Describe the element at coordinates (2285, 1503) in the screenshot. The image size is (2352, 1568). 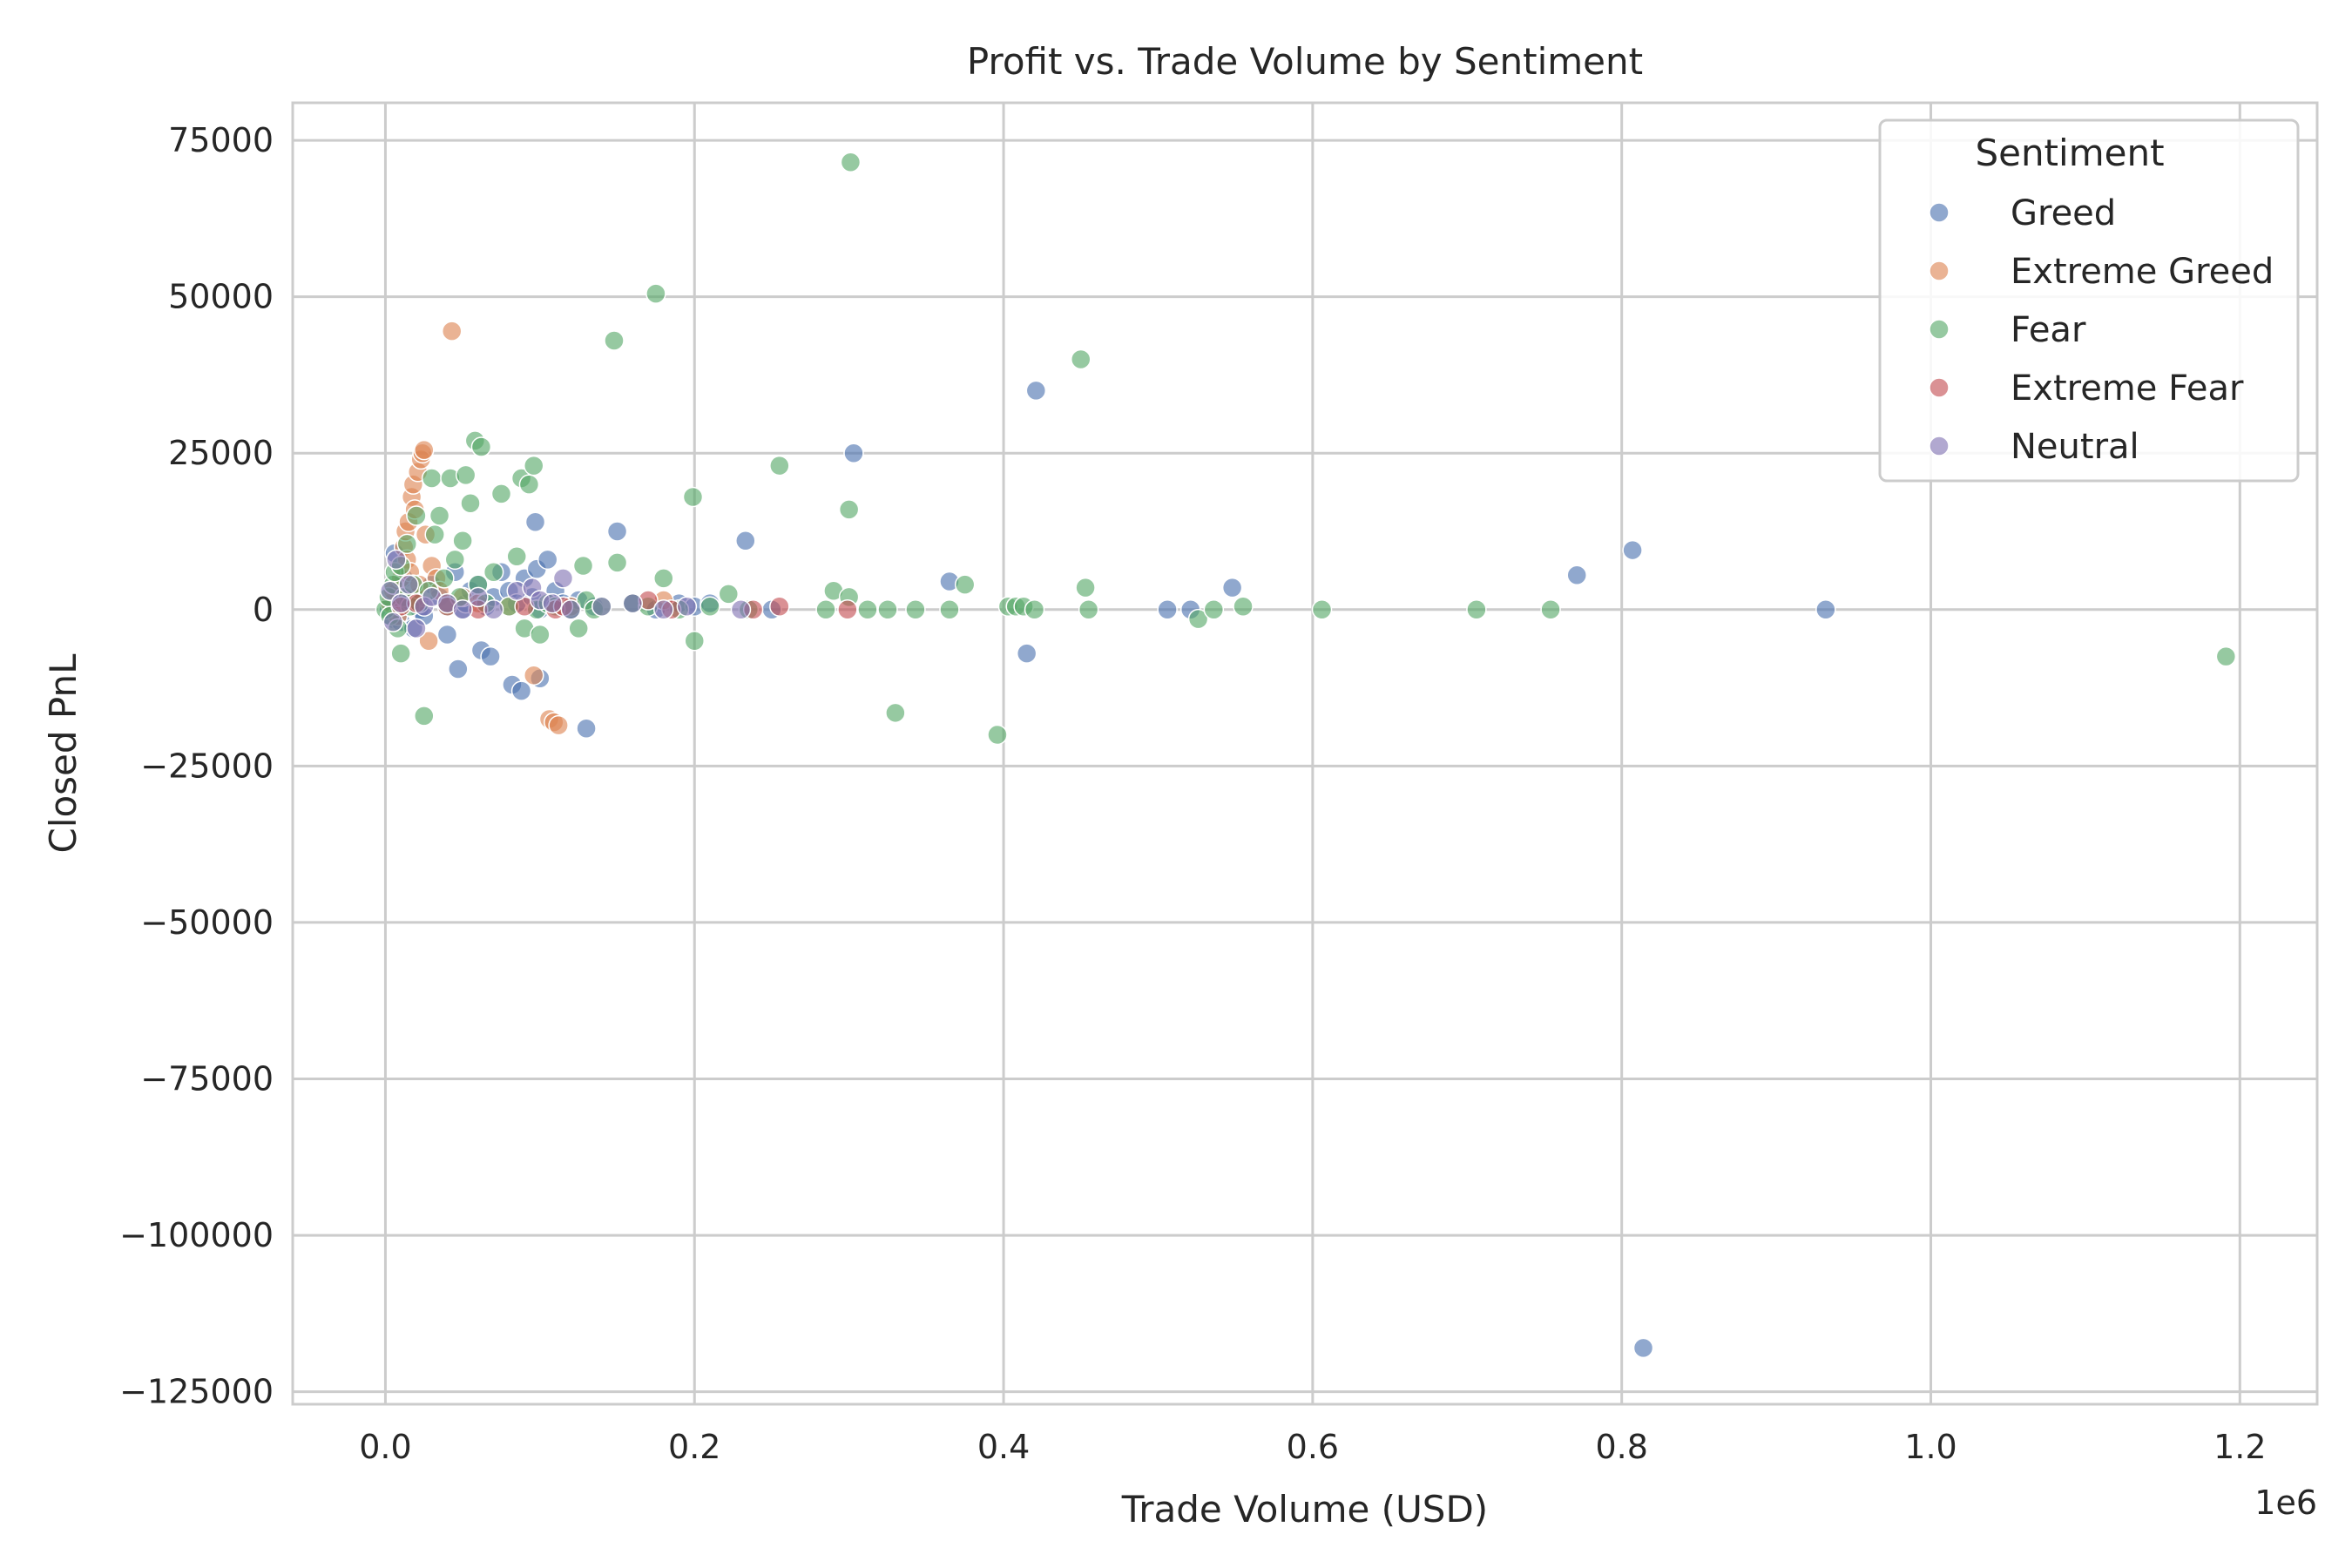
I see `x-axis-offset-label: 1e6` at that location.